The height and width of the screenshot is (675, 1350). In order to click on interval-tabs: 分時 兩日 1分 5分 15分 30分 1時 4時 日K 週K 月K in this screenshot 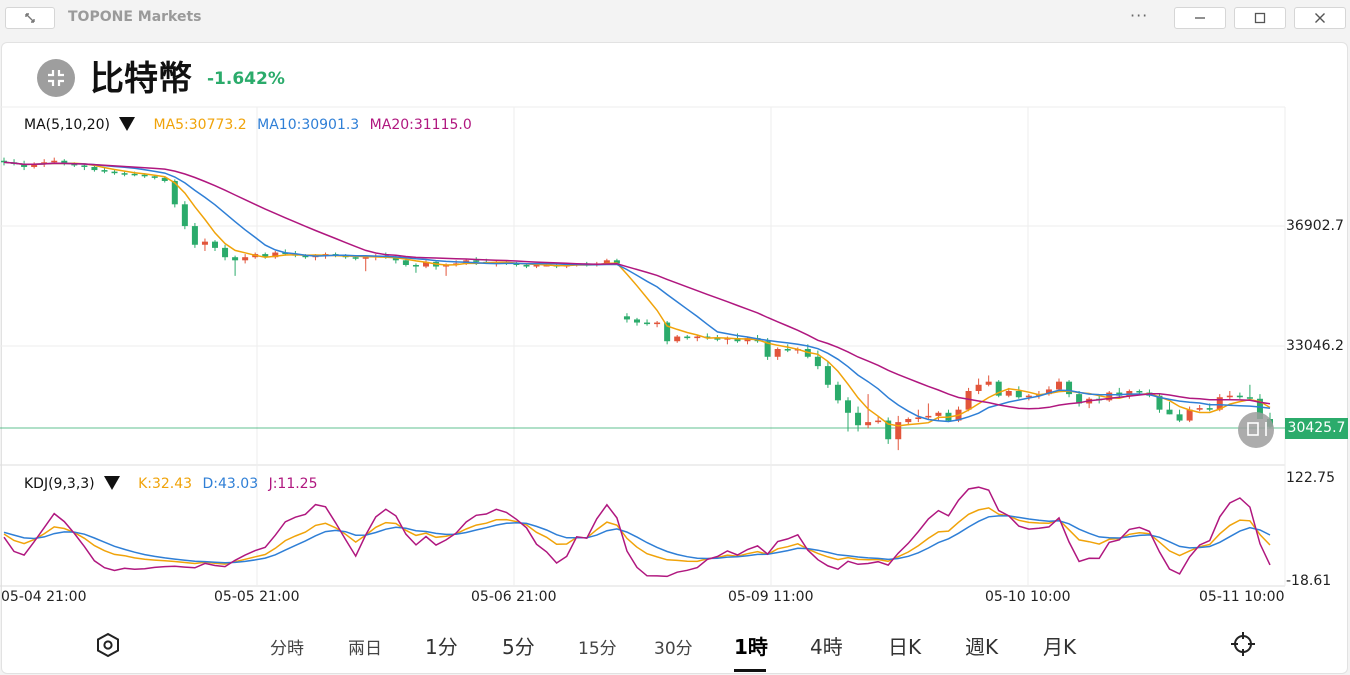, I will do `click(675, 645)`.